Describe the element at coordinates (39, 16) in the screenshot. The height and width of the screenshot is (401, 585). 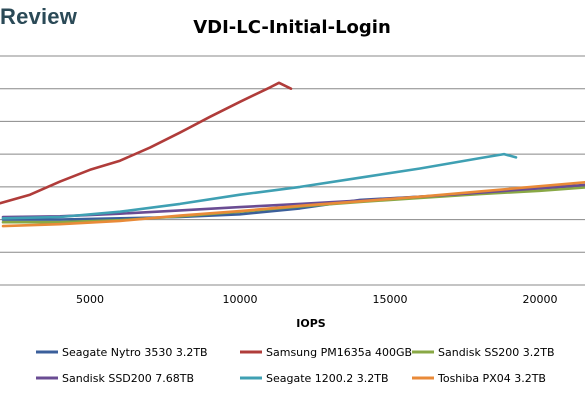
I see `review-logo-text: Review` at that location.